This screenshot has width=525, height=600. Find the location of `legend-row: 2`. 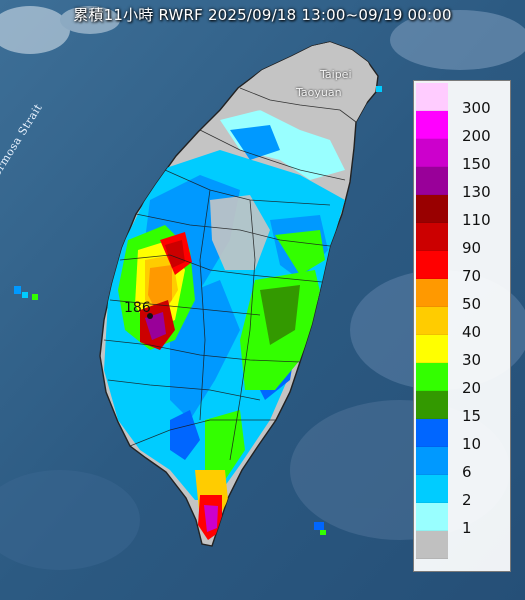

legend-row: 2 is located at coordinates (462, 492).